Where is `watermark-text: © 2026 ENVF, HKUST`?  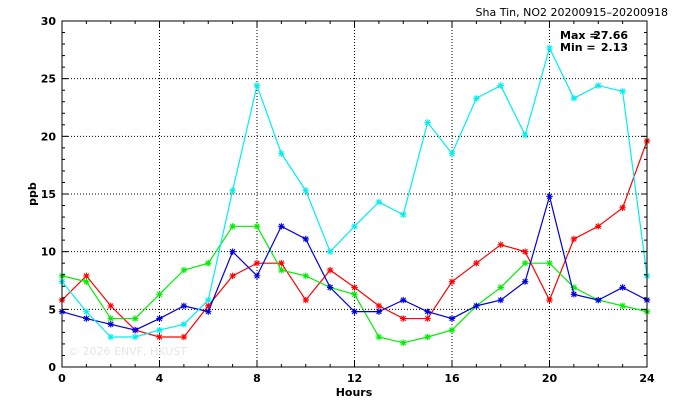
watermark-text: © 2026 ENVF, HKUST is located at coordinates (127, 351).